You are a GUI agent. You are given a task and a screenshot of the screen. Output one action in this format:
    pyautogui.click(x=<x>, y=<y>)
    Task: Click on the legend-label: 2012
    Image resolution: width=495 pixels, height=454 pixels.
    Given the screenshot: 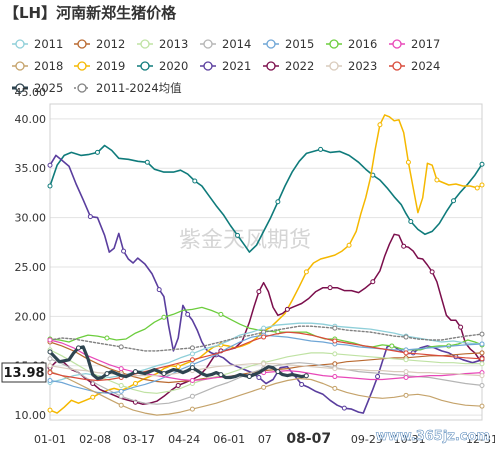 What is the action you would take?
    pyautogui.click(x=110, y=44)
    